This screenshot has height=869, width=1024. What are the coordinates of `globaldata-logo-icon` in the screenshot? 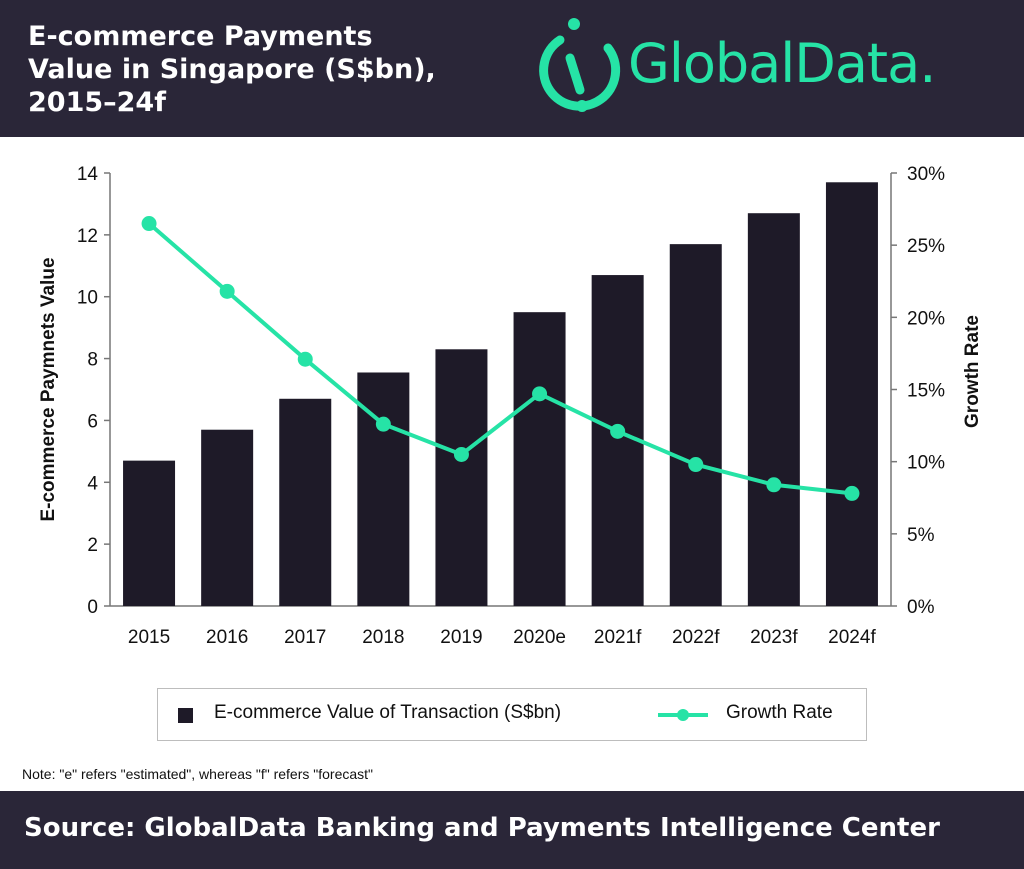 It's located at (580, 65).